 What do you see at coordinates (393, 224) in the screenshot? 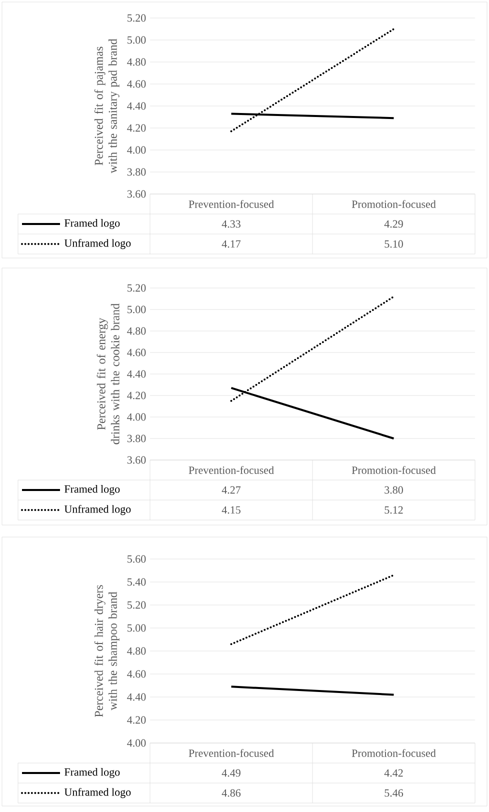
I see `data-label: 4.29` at bounding box center [393, 224].